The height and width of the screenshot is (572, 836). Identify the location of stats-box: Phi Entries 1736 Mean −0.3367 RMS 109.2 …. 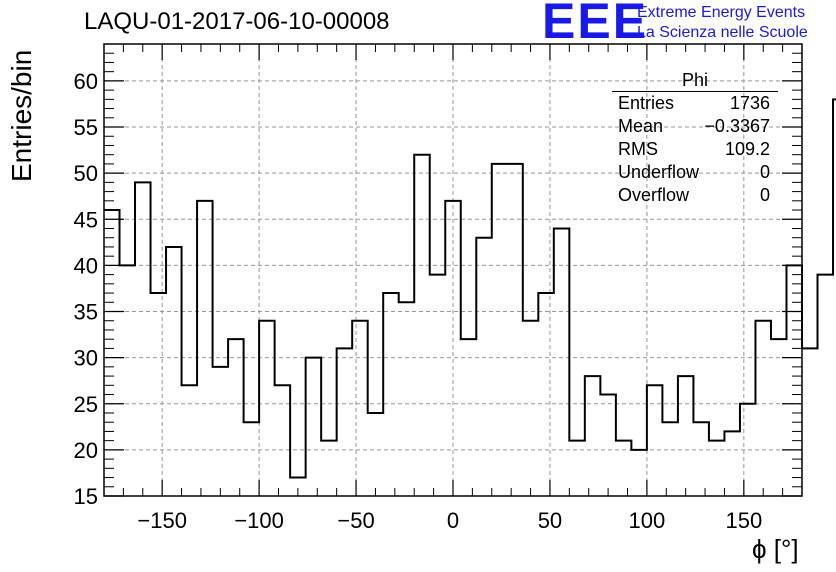
(695, 138).